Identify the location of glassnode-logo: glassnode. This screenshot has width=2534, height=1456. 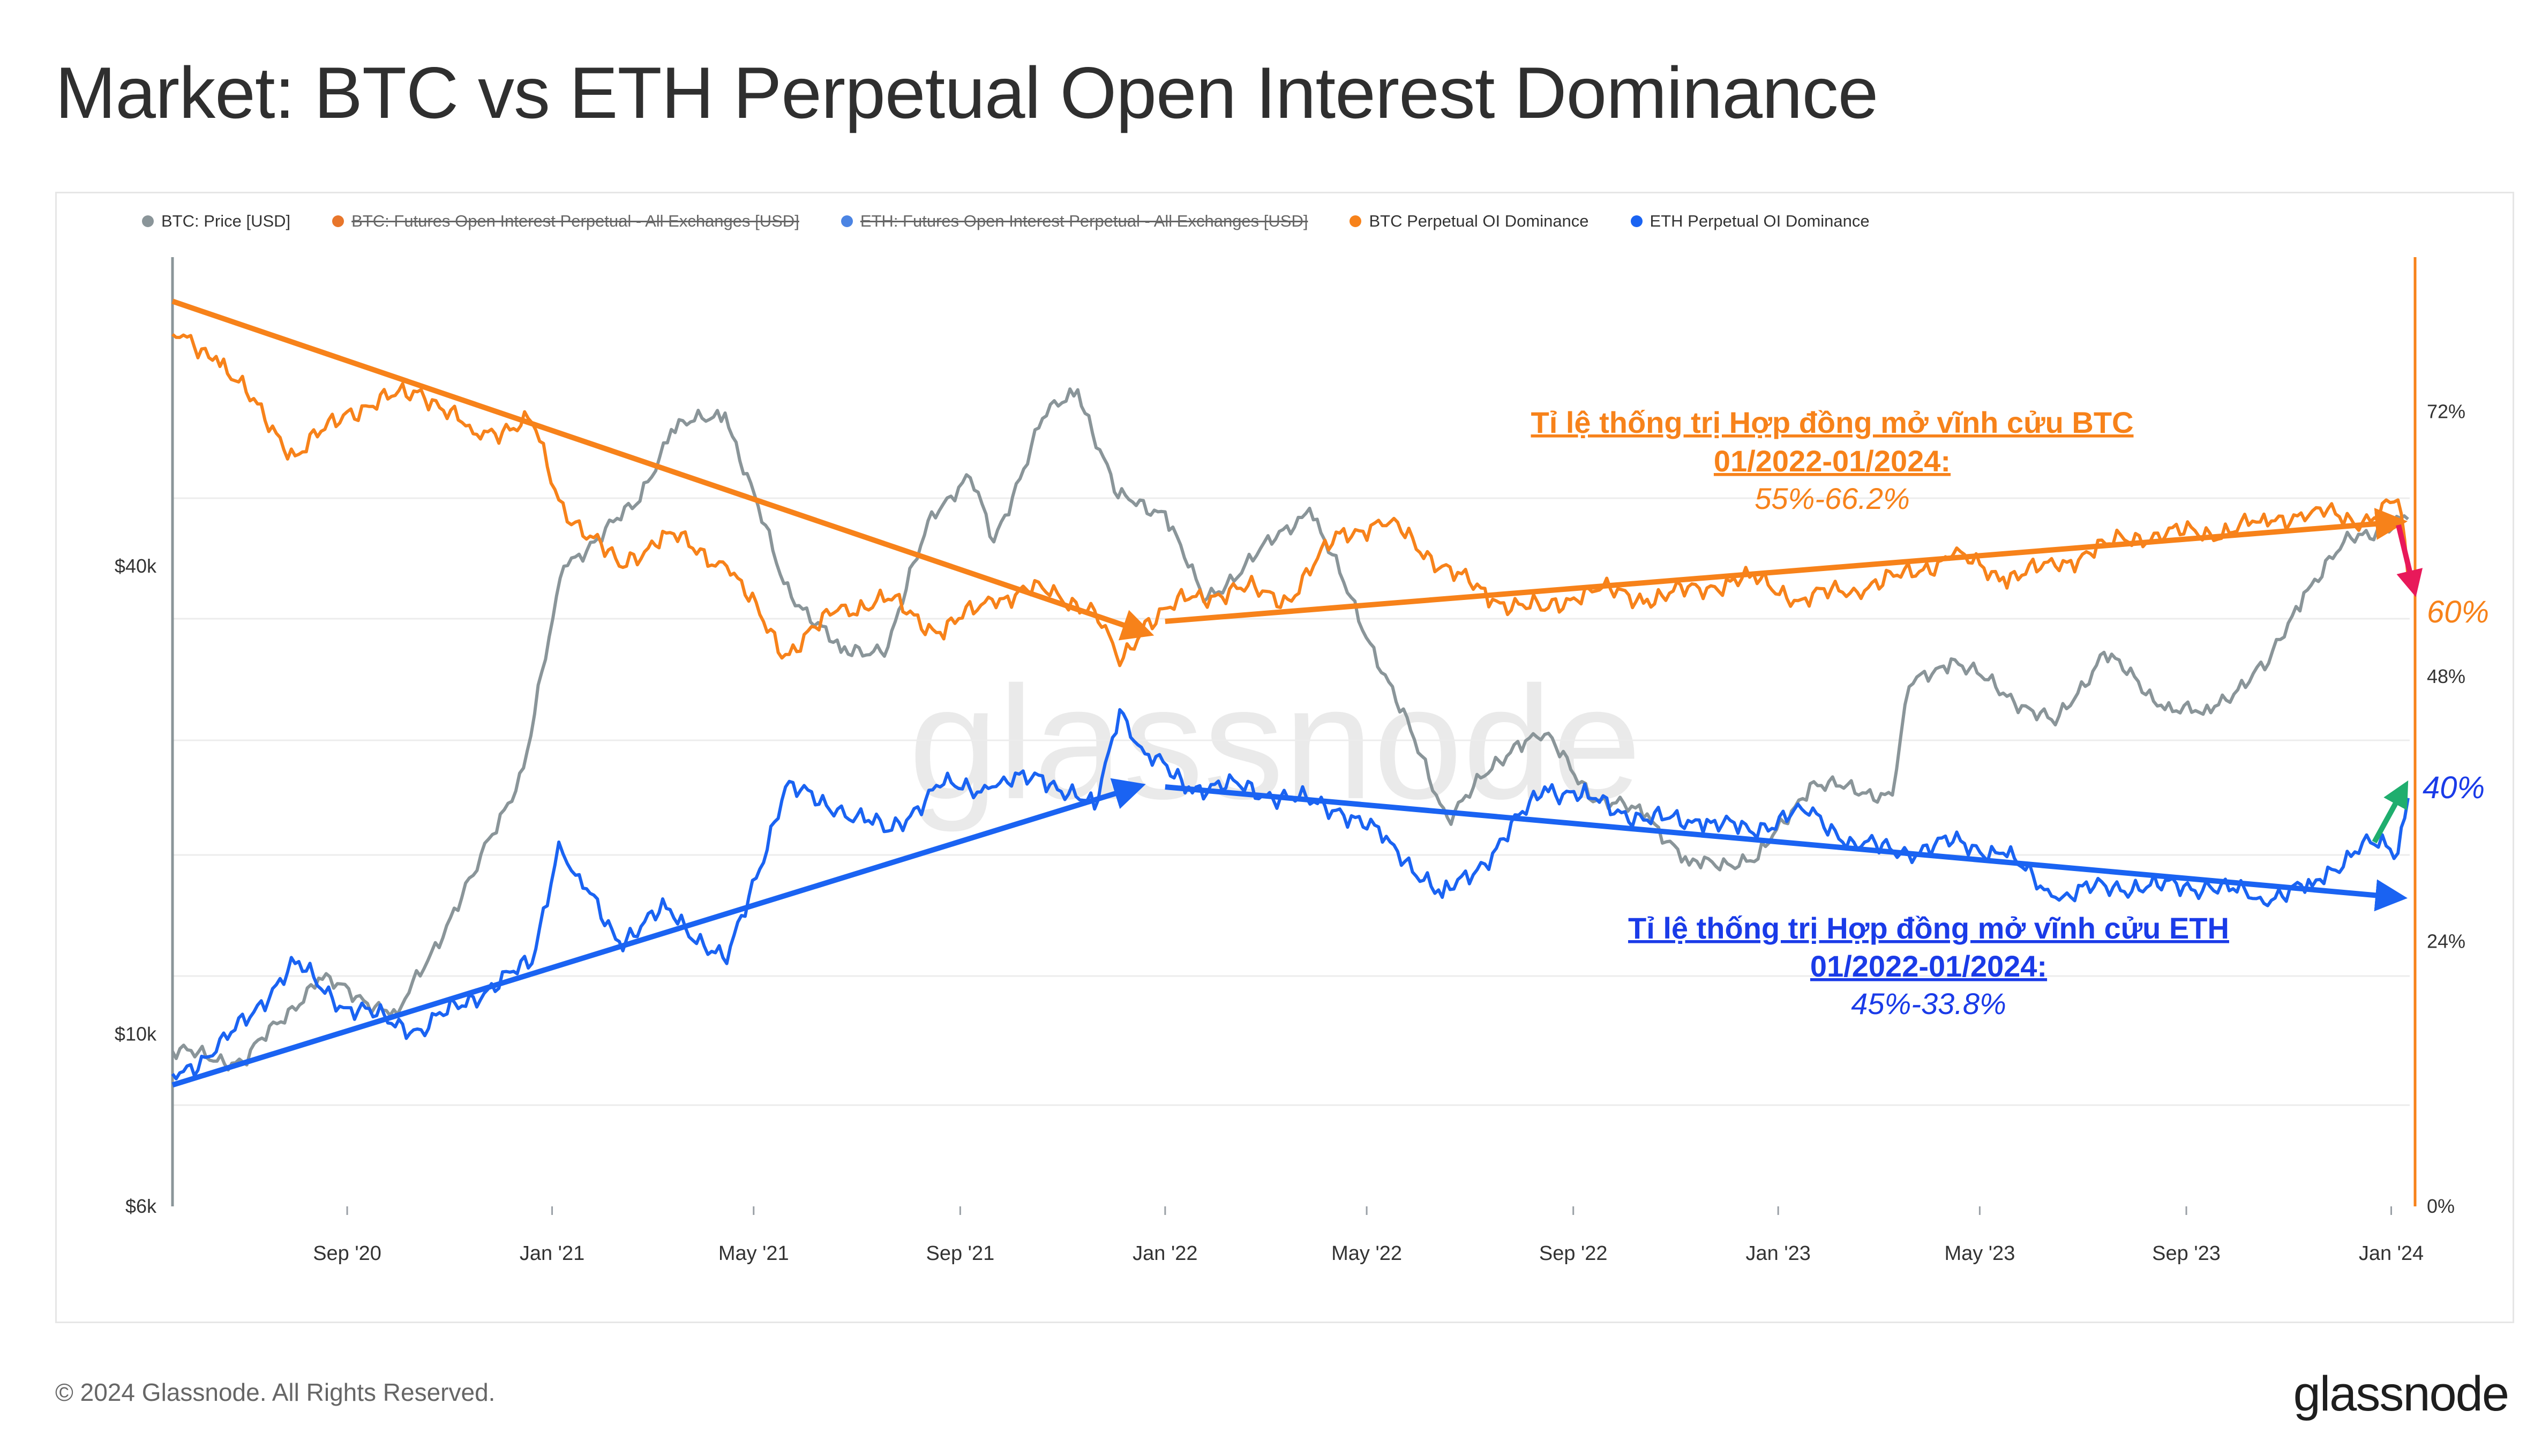
(2401, 1394).